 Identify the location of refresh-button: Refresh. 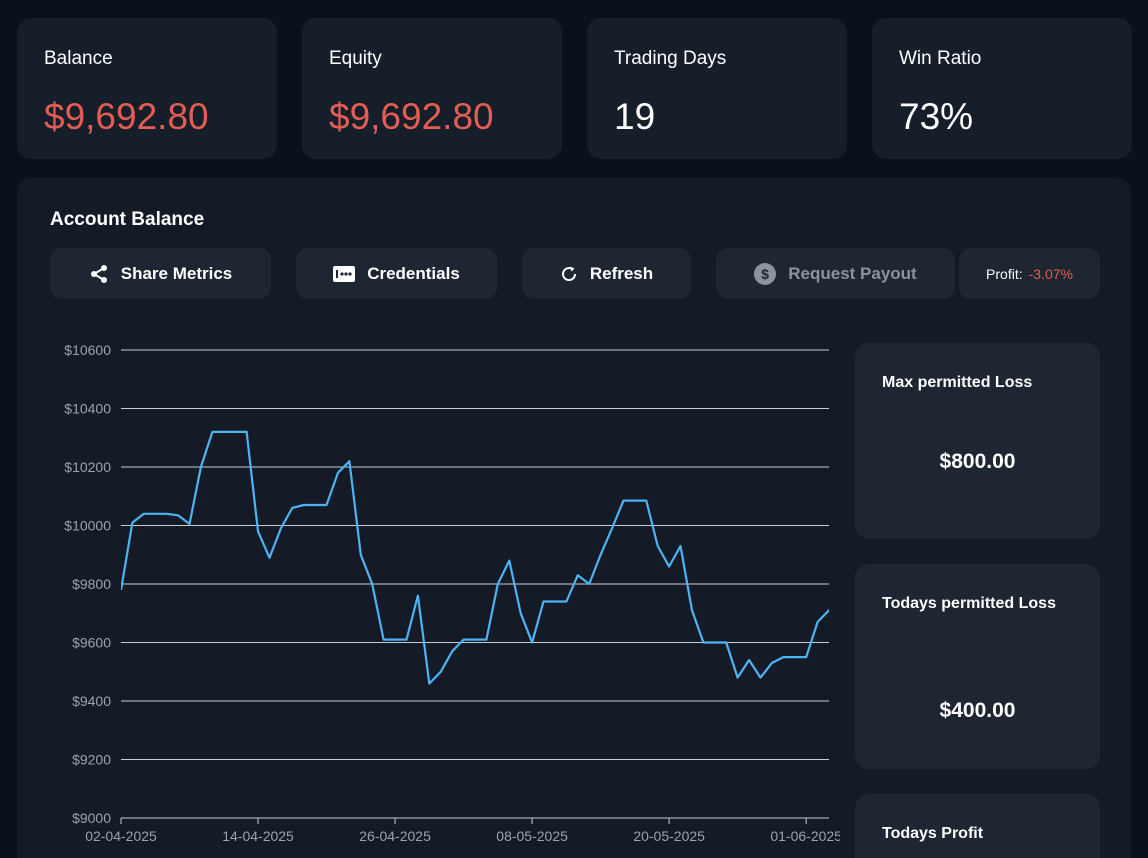
(606, 273).